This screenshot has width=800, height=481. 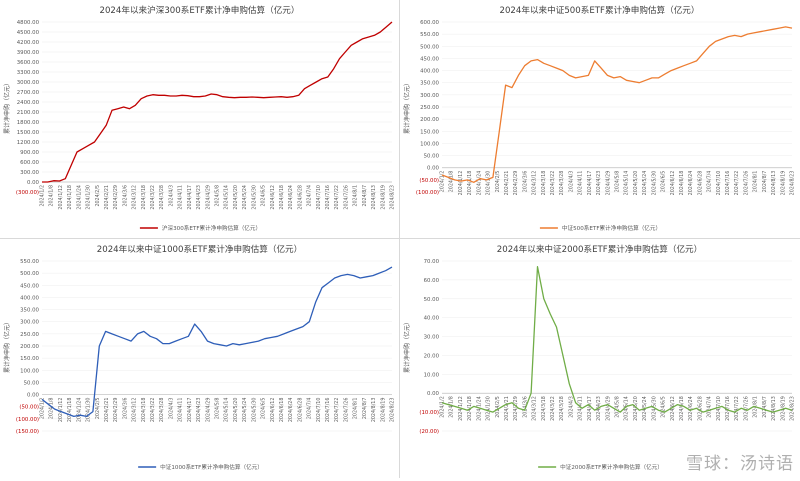 What do you see at coordinates (429, 432) in the screenshot?
I see `y-tick-label: (20.00)` at bounding box center [429, 432].